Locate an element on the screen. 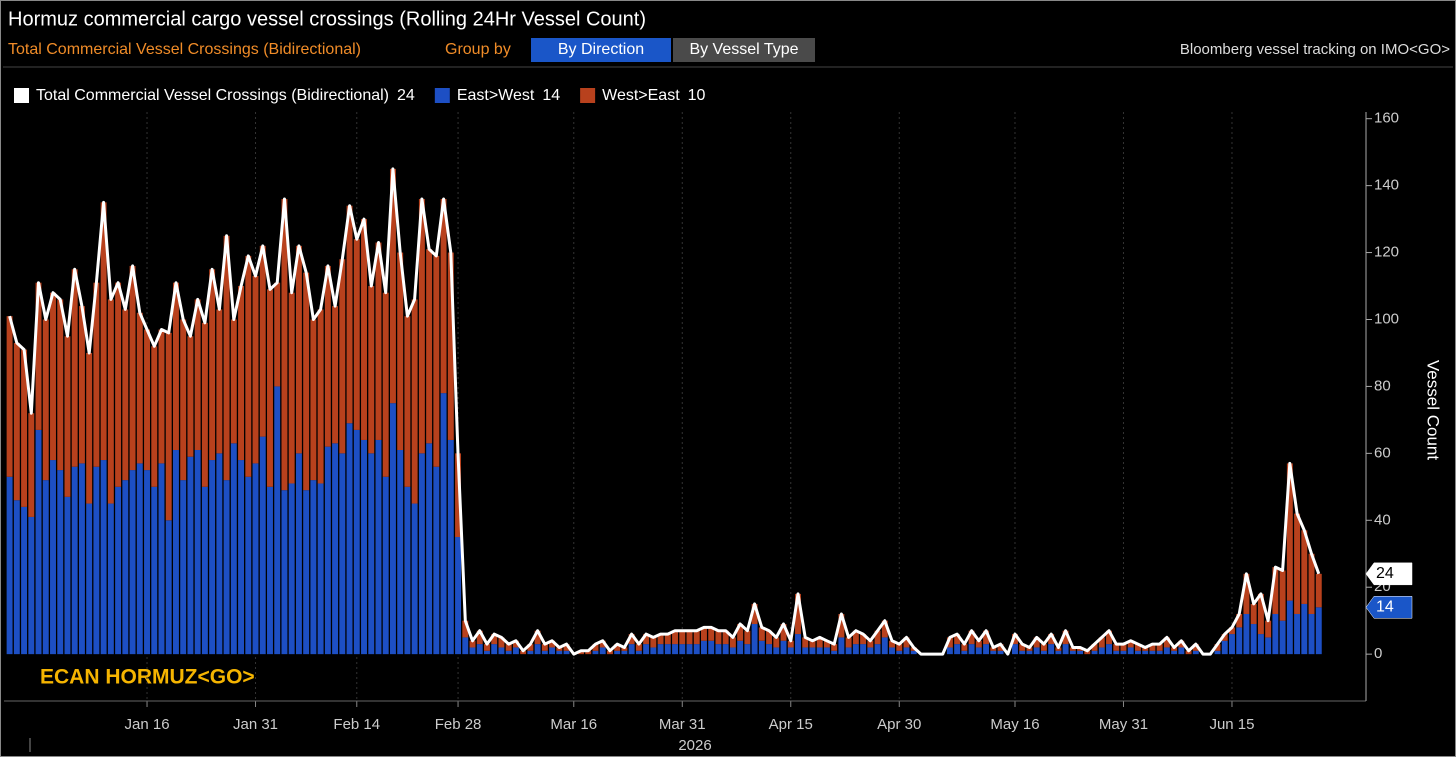  y-tick-label: 100 is located at coordinates (1386, 318).